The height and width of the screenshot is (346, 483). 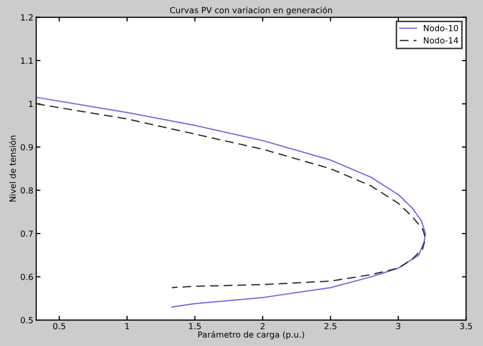 I want to click on x-tick-label: 3.5, so click(x=466, y=326).